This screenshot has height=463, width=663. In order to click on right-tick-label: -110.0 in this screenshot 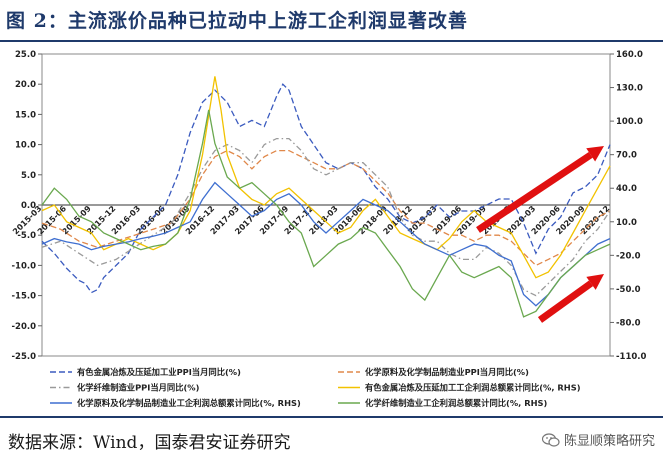, I will do `click(631, 357)`.